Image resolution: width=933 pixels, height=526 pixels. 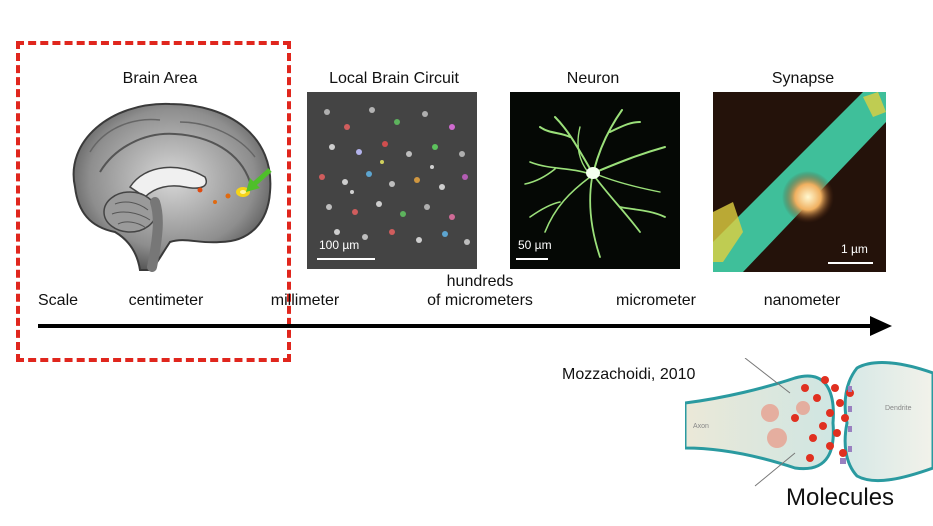 I want to click on neuron-scalebar, so click(x=532, y=259).